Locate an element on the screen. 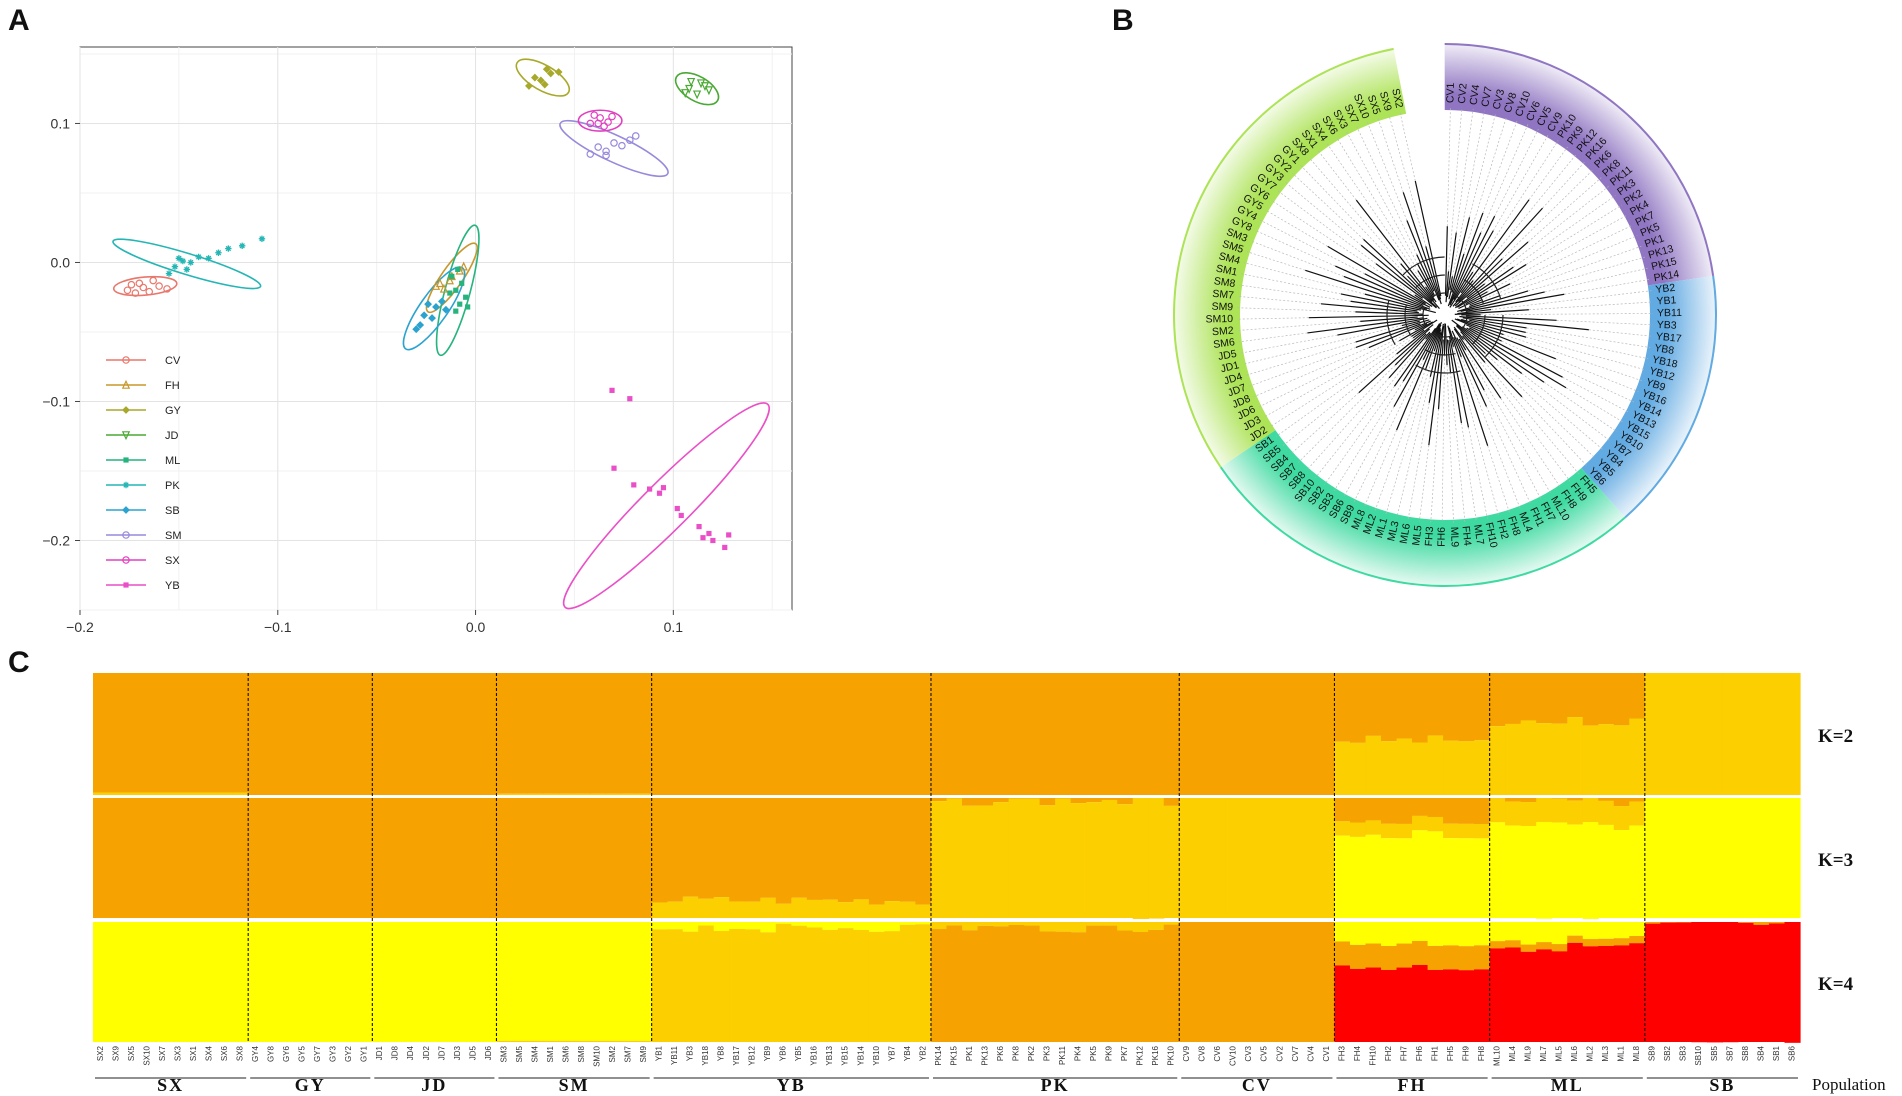  ellipse-pk is located at coordinates (187, 264).